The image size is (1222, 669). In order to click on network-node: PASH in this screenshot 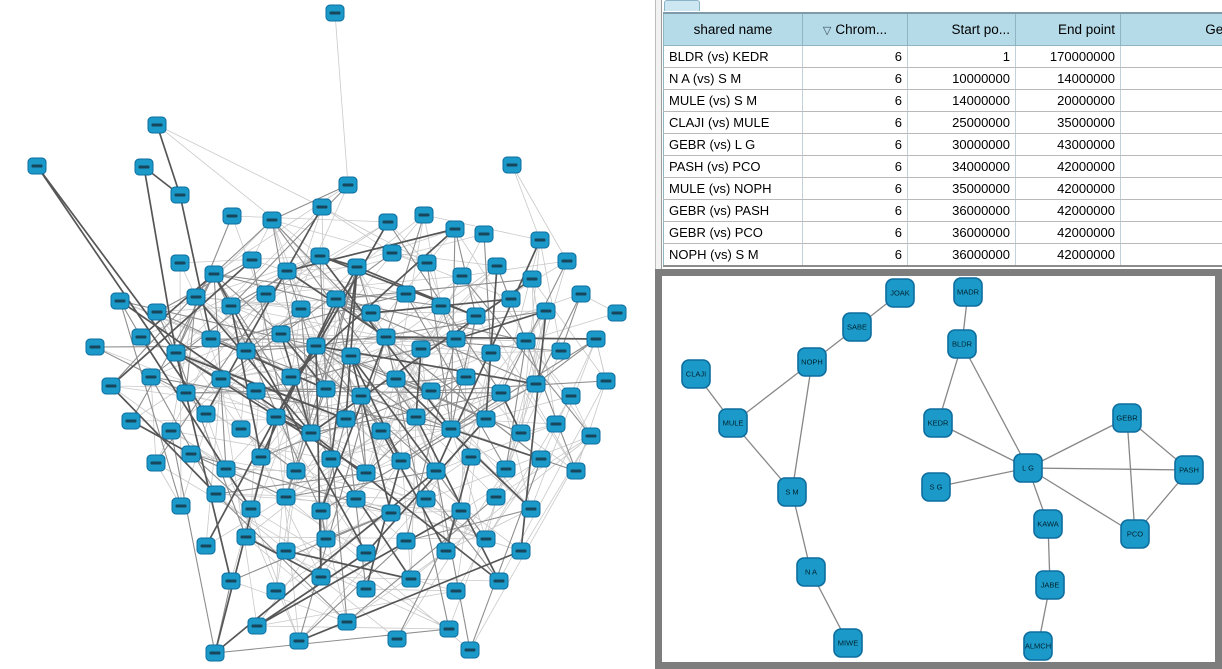, I will do `click(1189, 470)`.